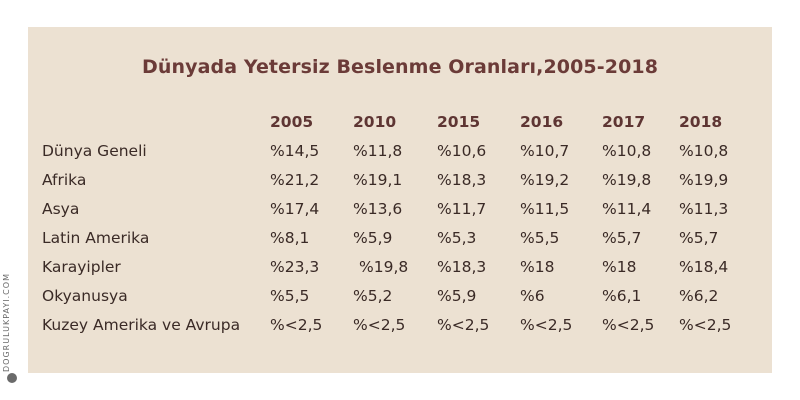 This screenshot has height=400, width=800. I want to click on table-cell: %21,2, so click(295, 180).